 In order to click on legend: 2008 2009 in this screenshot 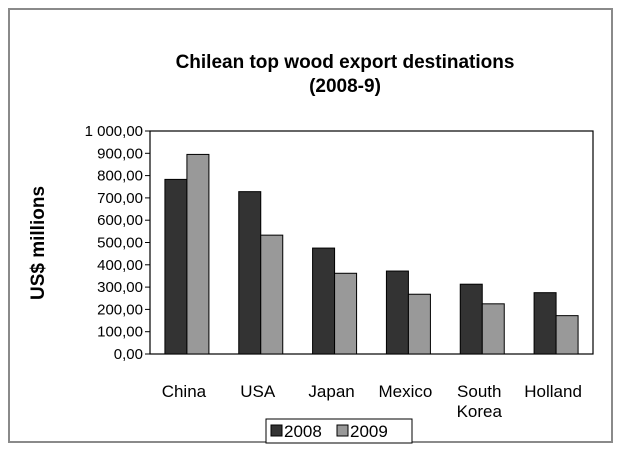, I will do `click(339, 431)`.